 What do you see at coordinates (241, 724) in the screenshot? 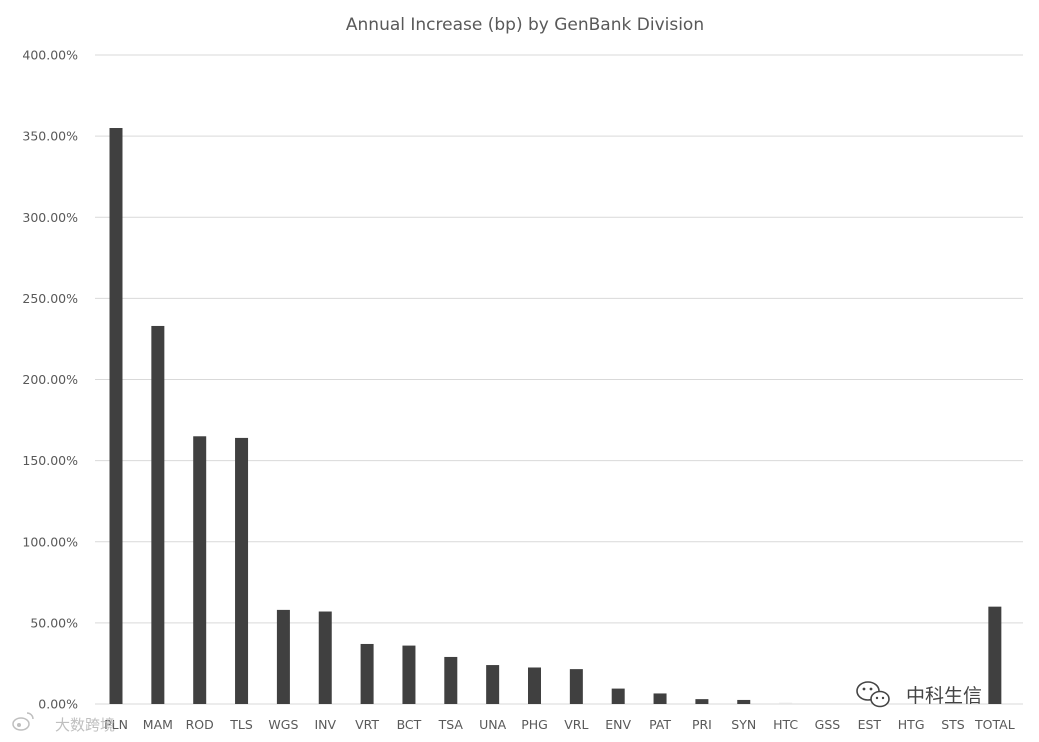
I see `x-tick-label-tls: TLS` at bounding box center [241, 724].